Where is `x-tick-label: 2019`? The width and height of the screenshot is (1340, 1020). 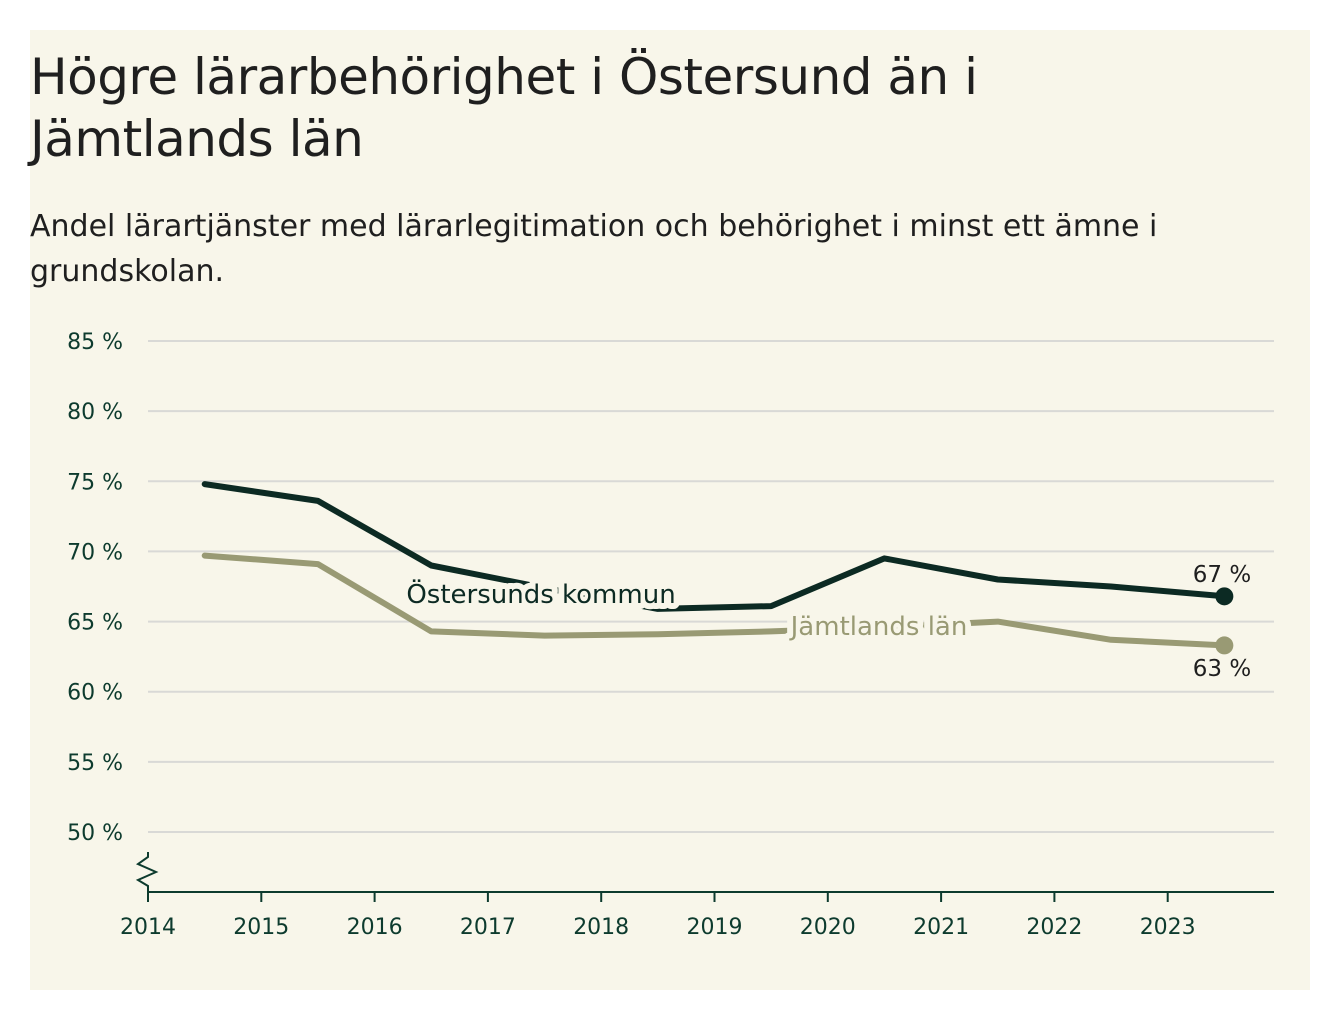
x-tick-label: 2019 is located at coordinates (715, 927).